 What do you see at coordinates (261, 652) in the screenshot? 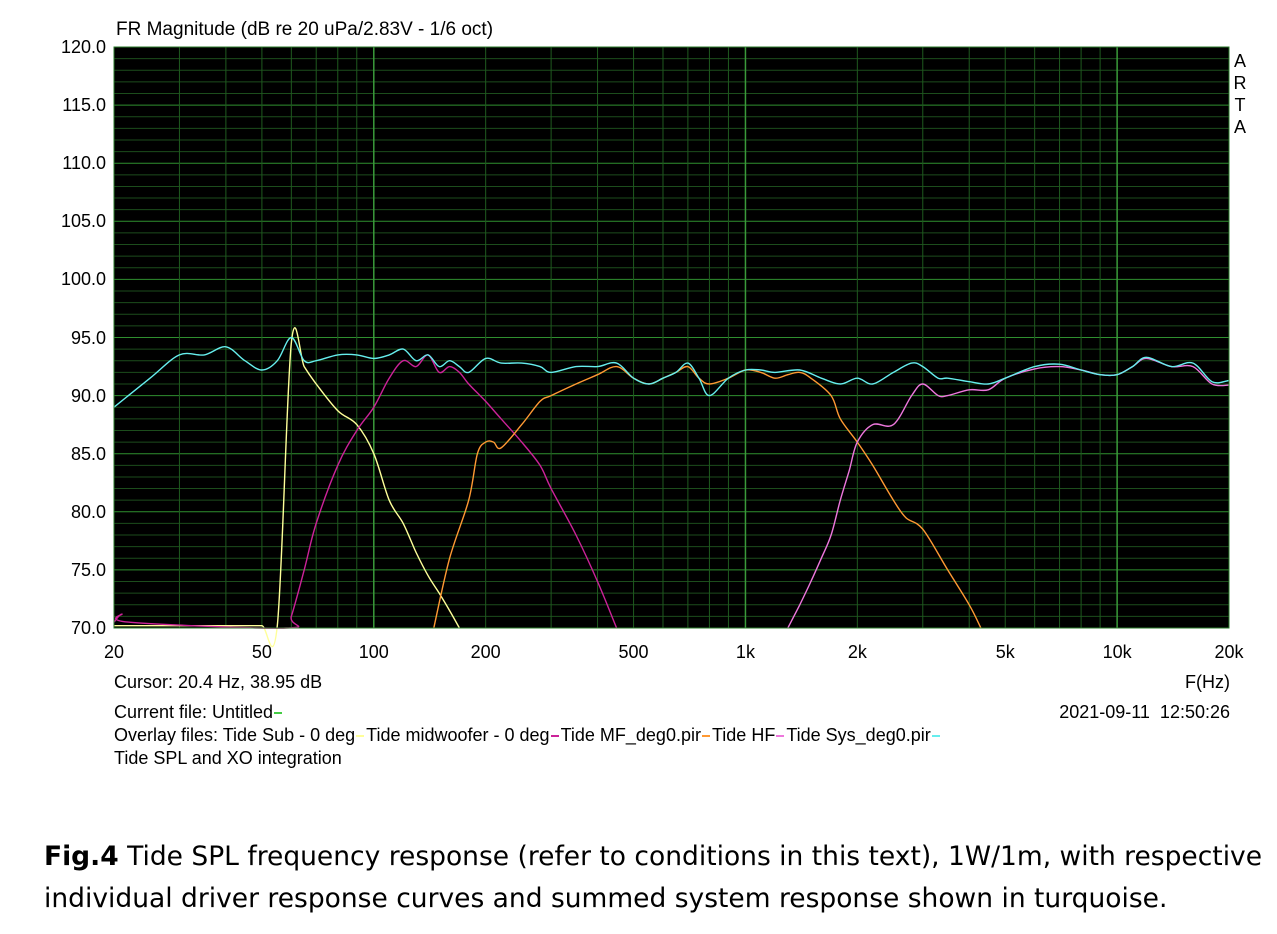
I see `x-tick-label: 50` at bounding box center [261, 652].